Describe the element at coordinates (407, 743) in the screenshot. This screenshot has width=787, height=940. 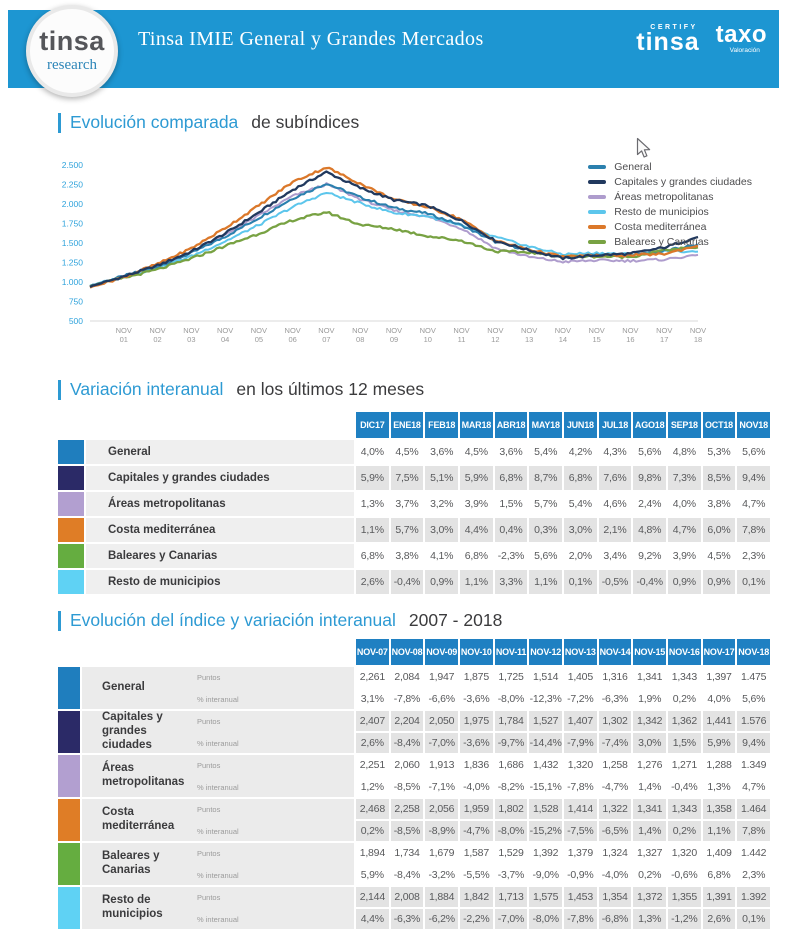
I see `interanual-cell: -8,4%` at that location.